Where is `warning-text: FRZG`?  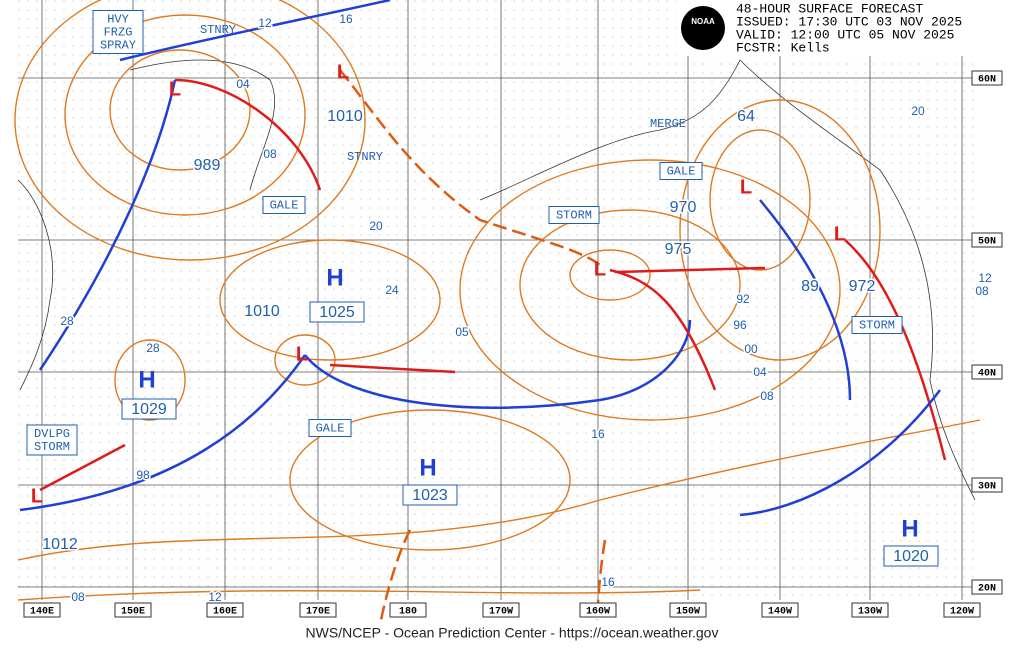
warning-text: FRZG is located at coordinates (118, 33).